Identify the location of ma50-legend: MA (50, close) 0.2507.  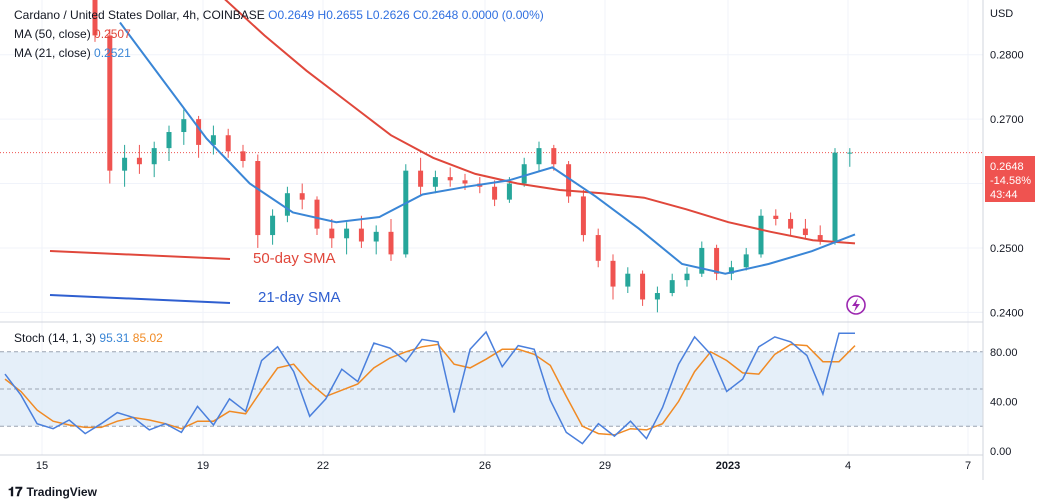
(72, 34).